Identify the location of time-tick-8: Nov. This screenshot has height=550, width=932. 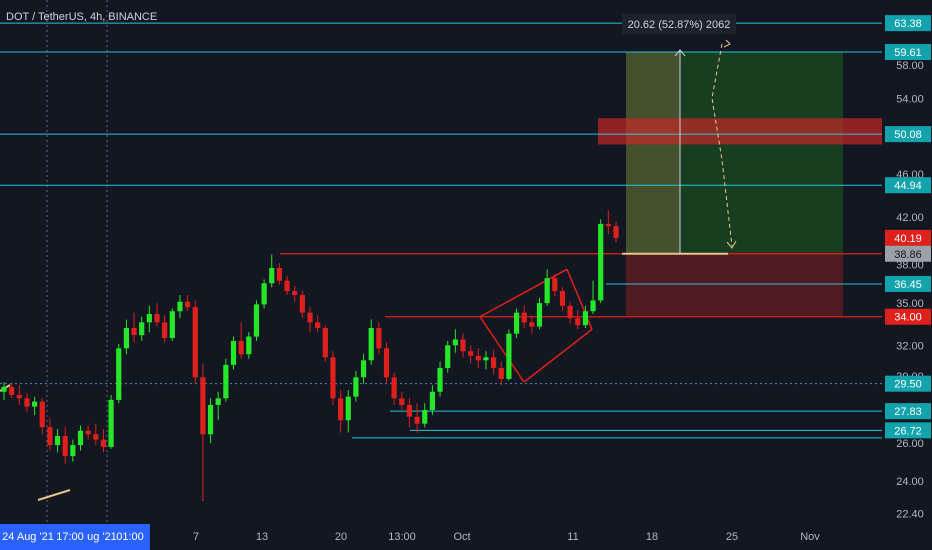
(810, 537).